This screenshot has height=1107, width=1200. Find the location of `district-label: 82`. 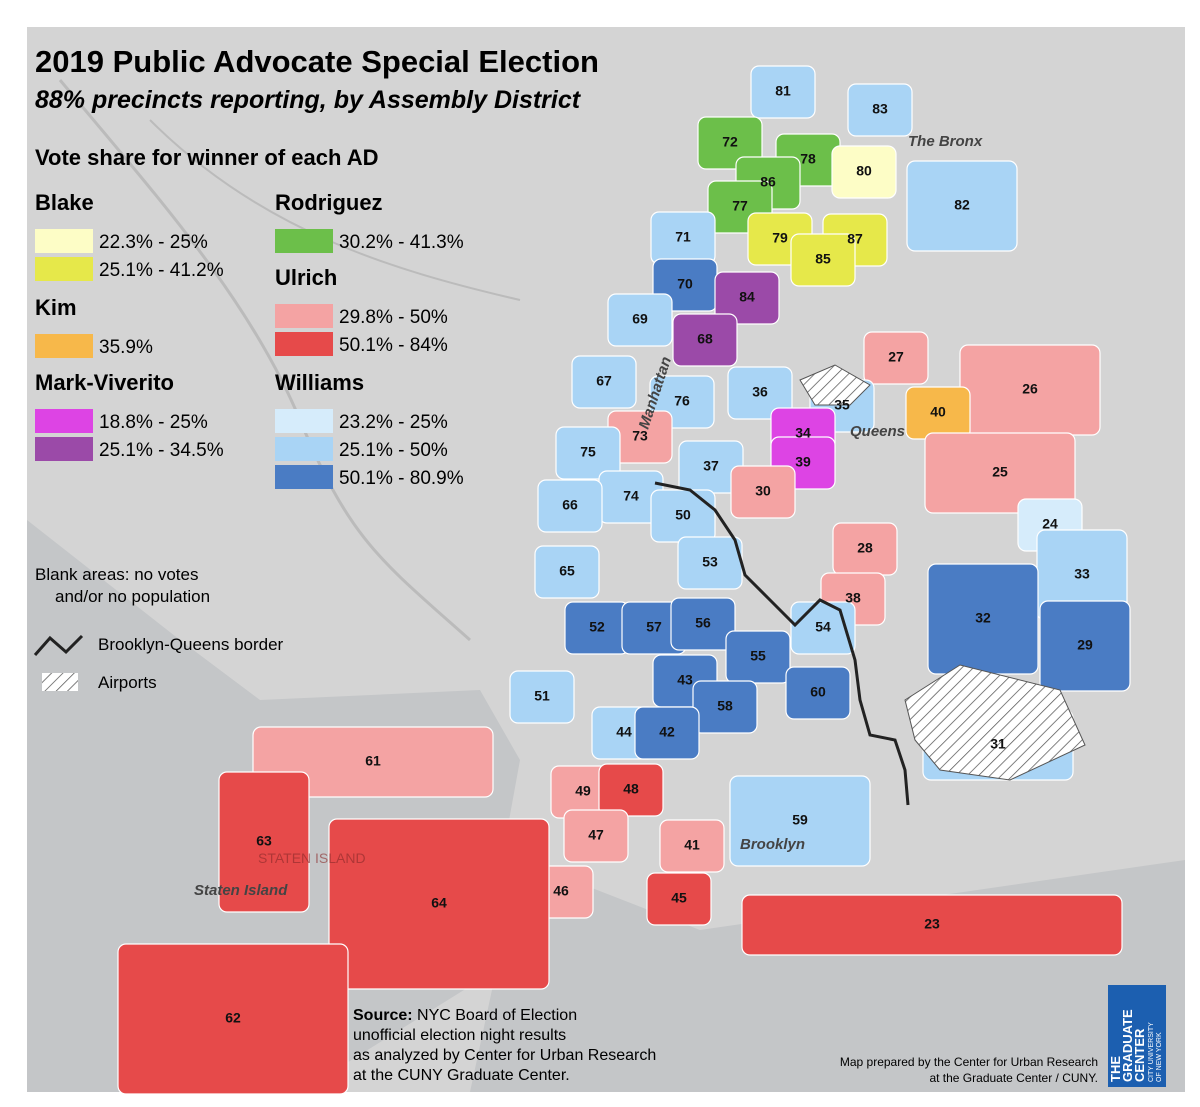

district-label: 82 is located at coordinates (962, 205).